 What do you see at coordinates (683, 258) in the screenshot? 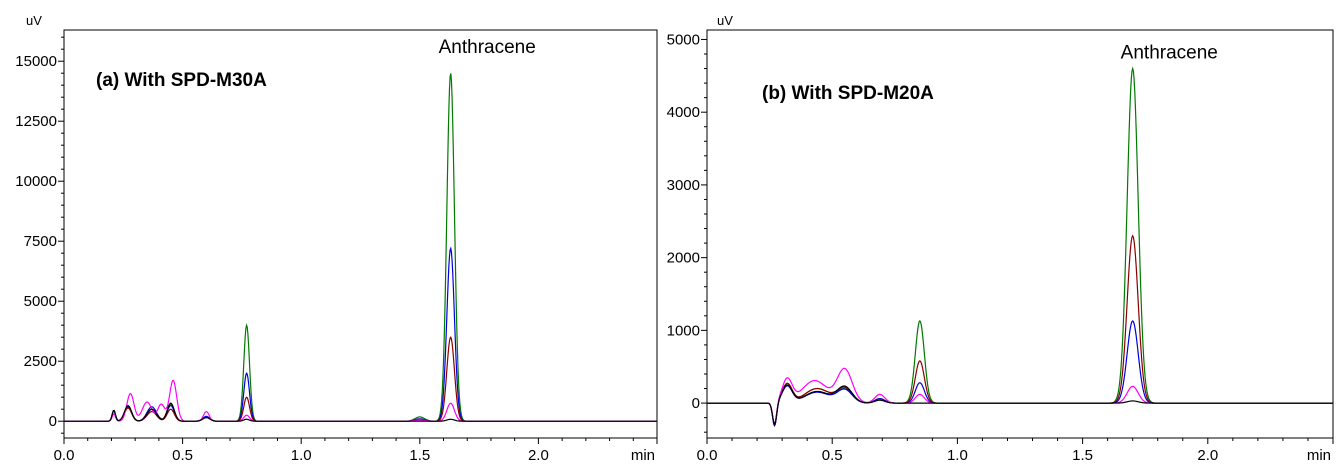
I see `y-tick-label: 2000` at bounding box center [683, 258].